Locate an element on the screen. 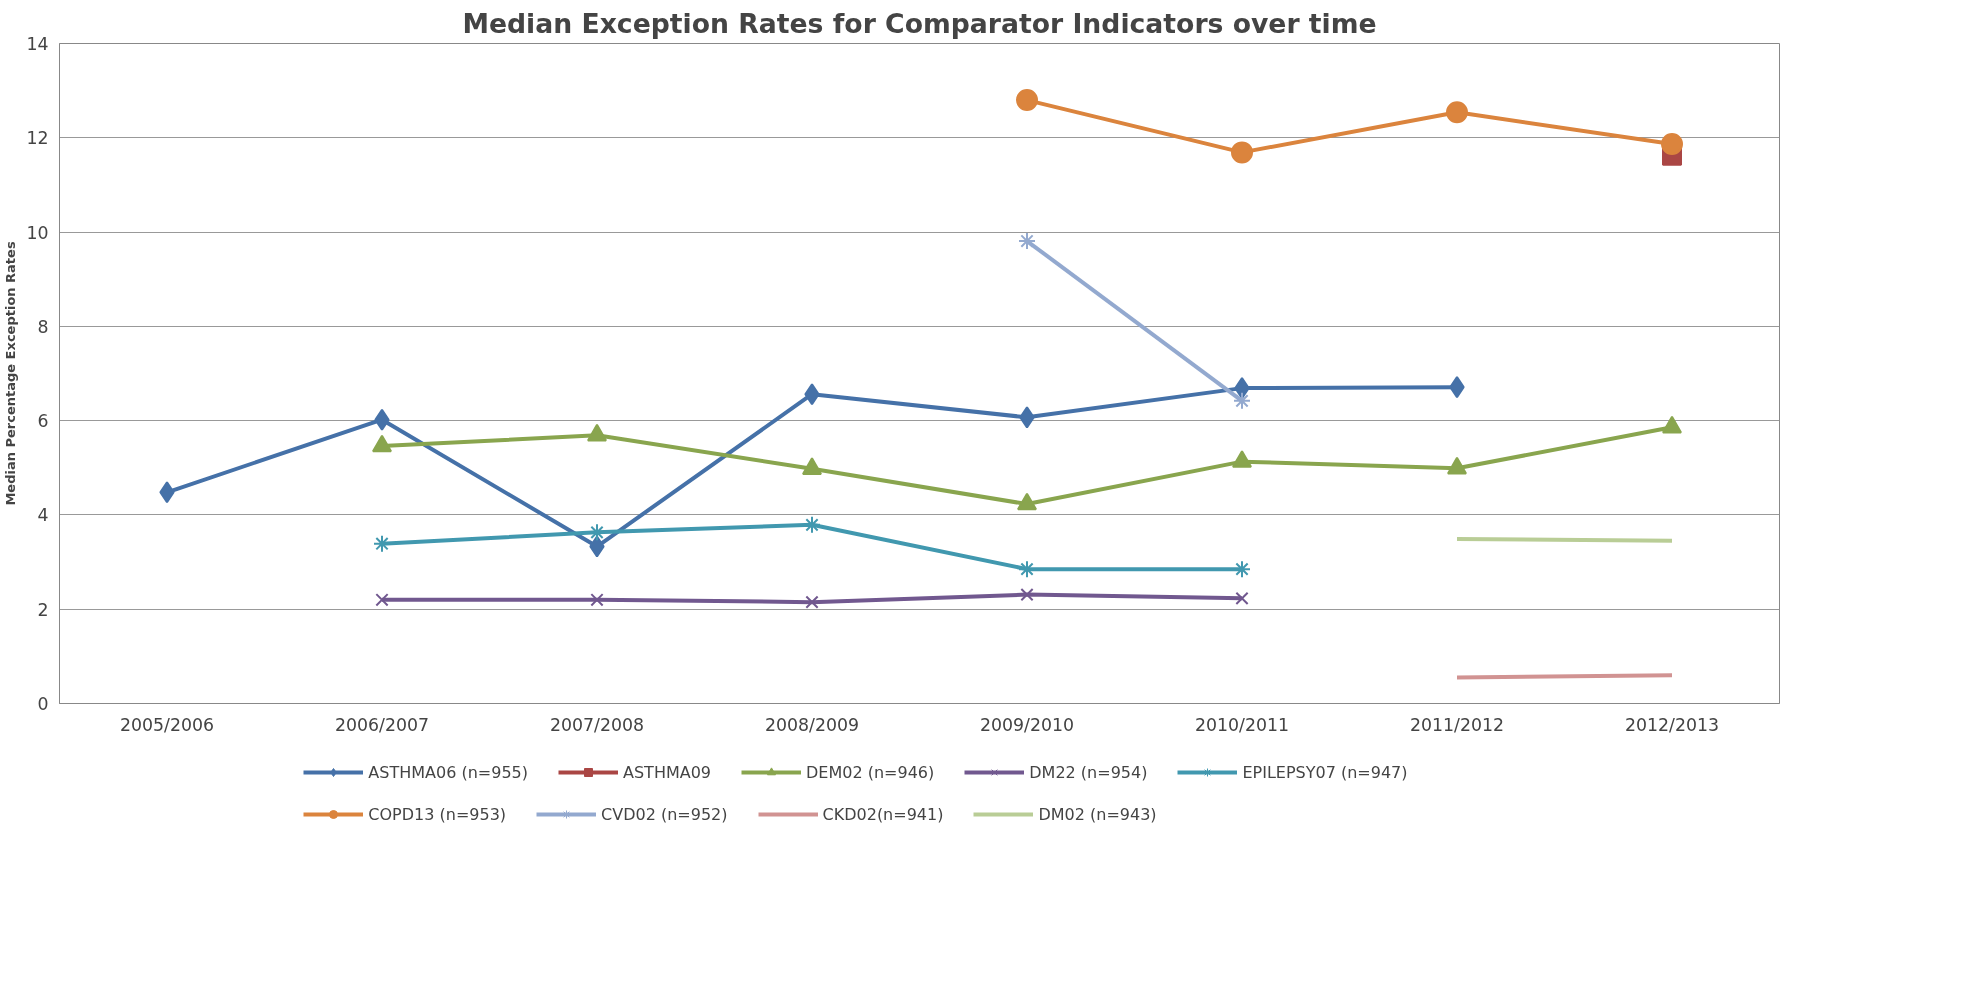 Image resolution: width=1975 pixels, height=989 pixels. legend-label: DM02 (n=943) is located at coordinates (1097, 814).